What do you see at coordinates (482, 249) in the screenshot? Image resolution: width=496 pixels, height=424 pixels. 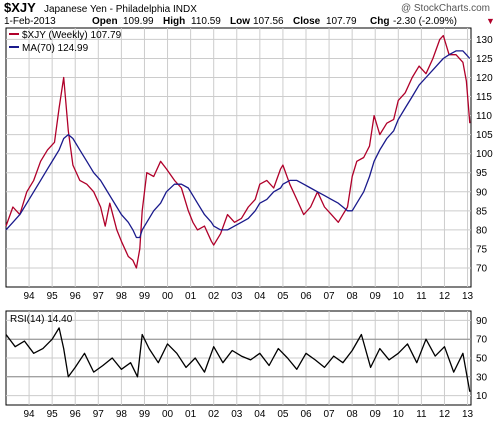 I see `y-tick-label: 75` at bounding box center [482, 249].